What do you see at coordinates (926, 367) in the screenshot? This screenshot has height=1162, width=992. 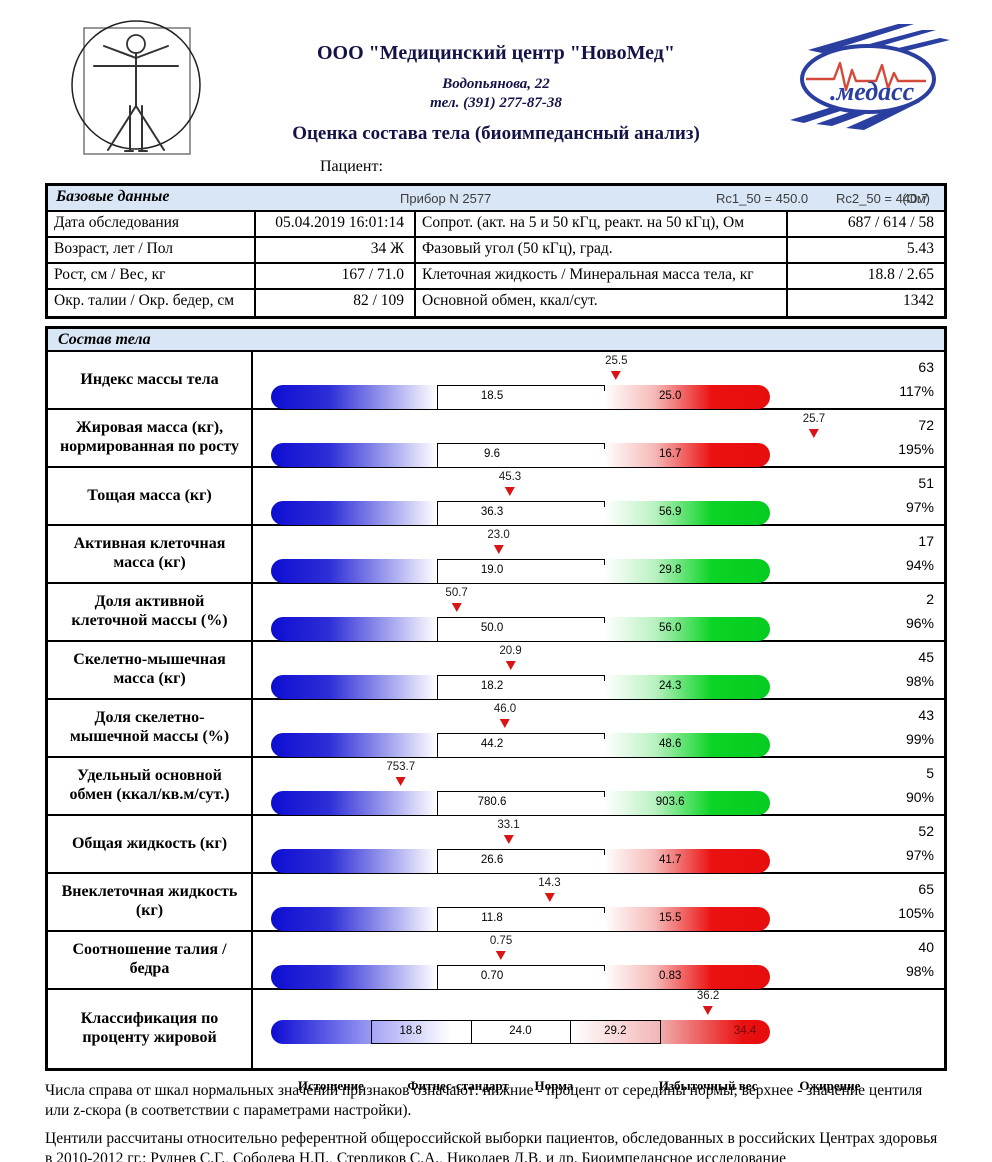 I see `centile-value: 63` at bounding box center [926, 367].